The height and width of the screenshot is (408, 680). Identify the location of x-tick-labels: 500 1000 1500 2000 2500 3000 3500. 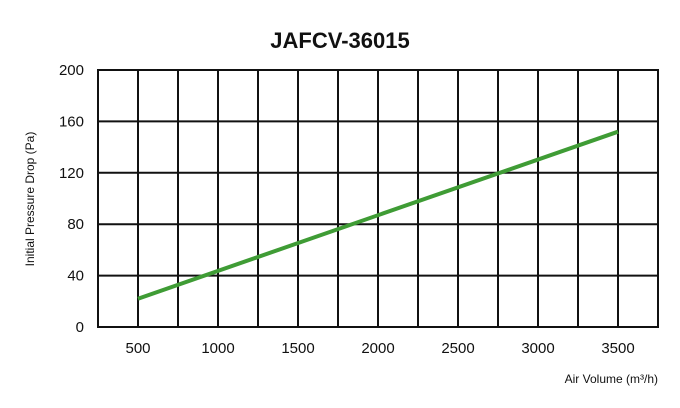
(379, 348).